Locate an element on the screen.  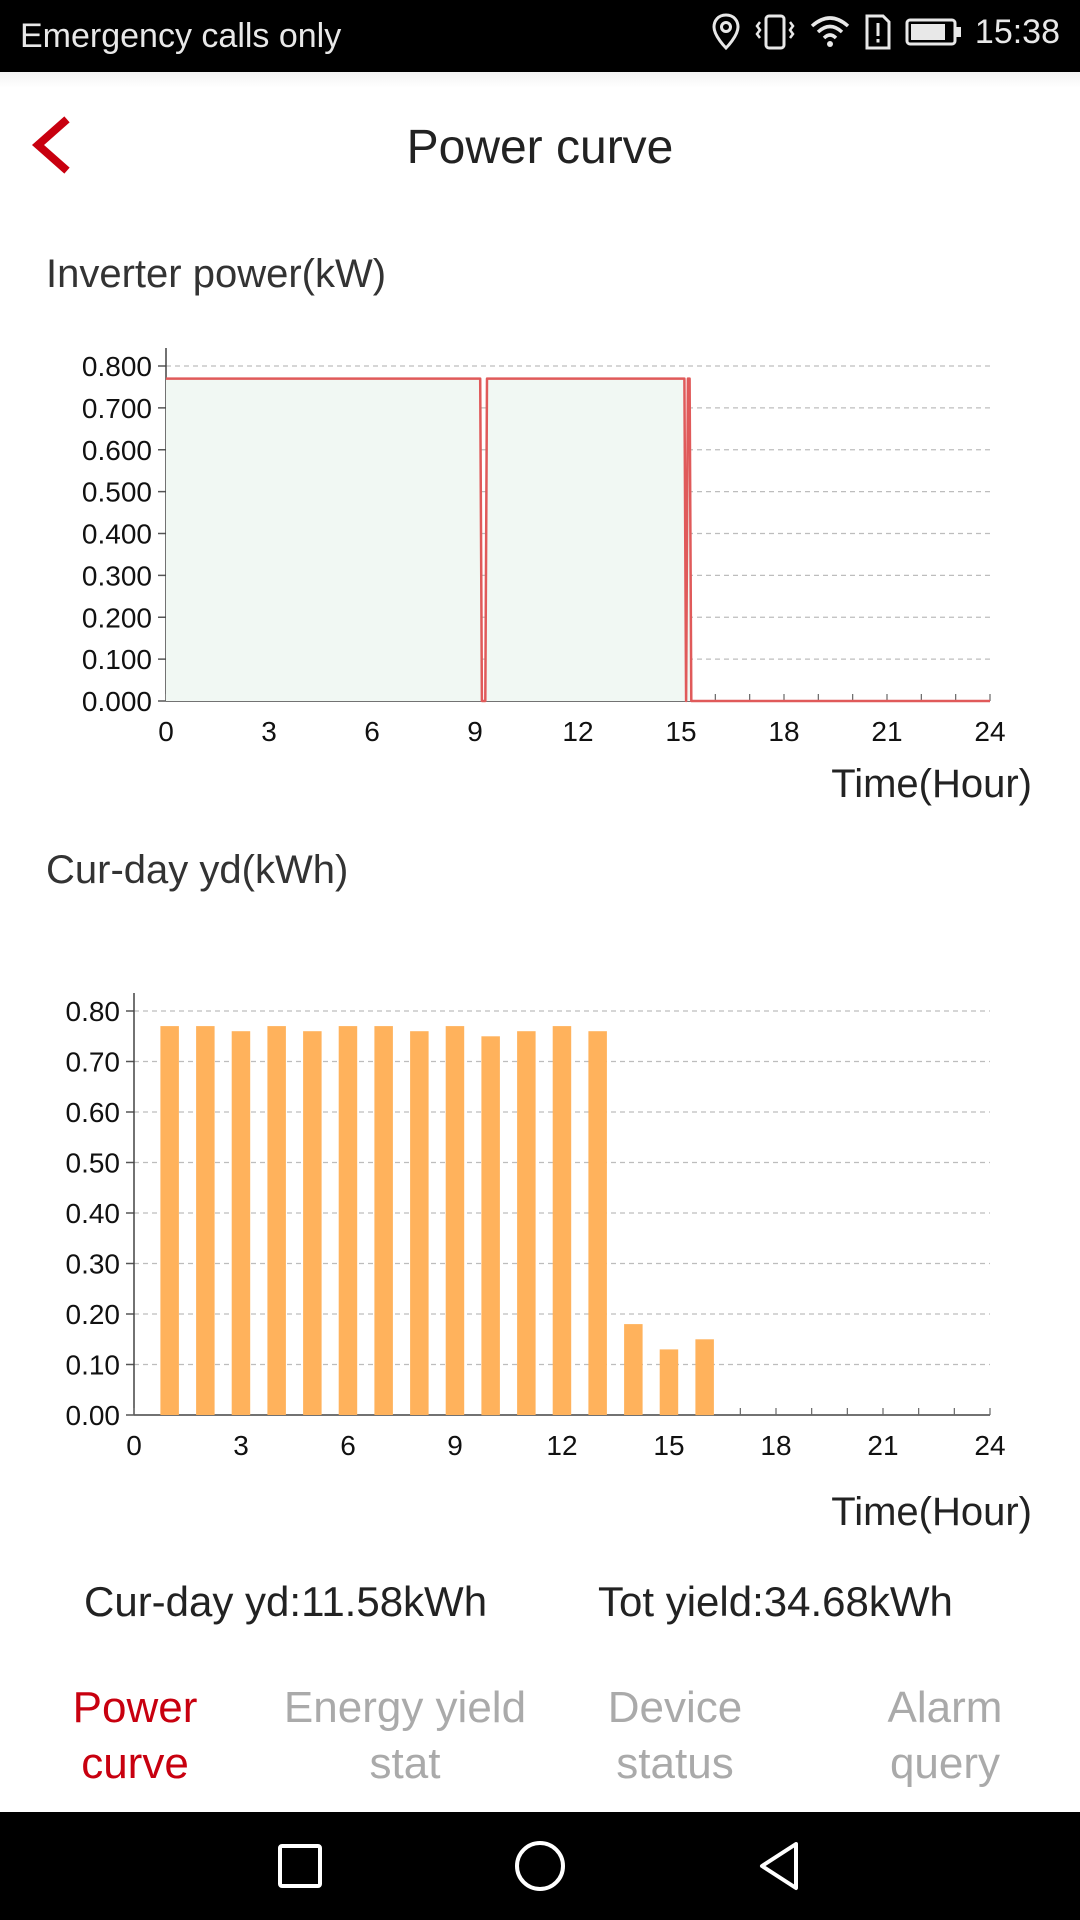
cur-day-yield-summary: Cur-day yd:11.58kWh is located at coordinates (286, 1601).